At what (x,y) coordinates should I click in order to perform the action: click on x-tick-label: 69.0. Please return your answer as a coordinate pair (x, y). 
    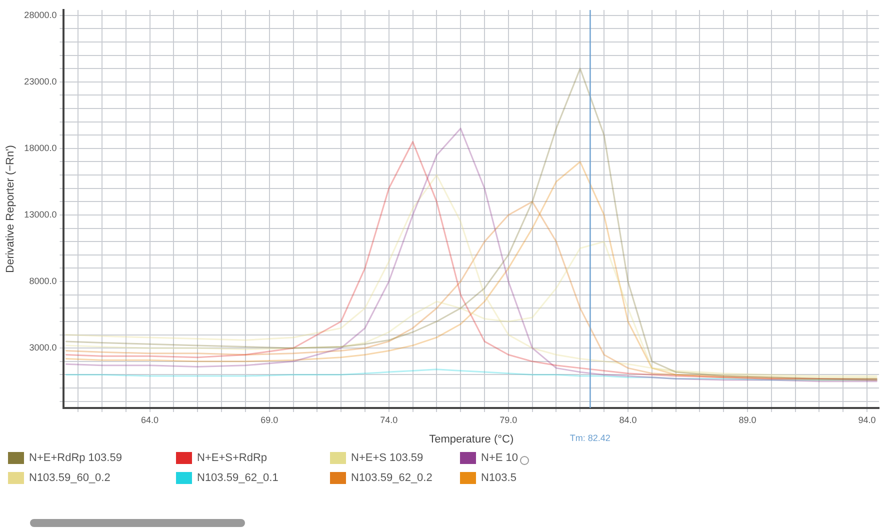
    Looking at the image, I should click on (269, 419).